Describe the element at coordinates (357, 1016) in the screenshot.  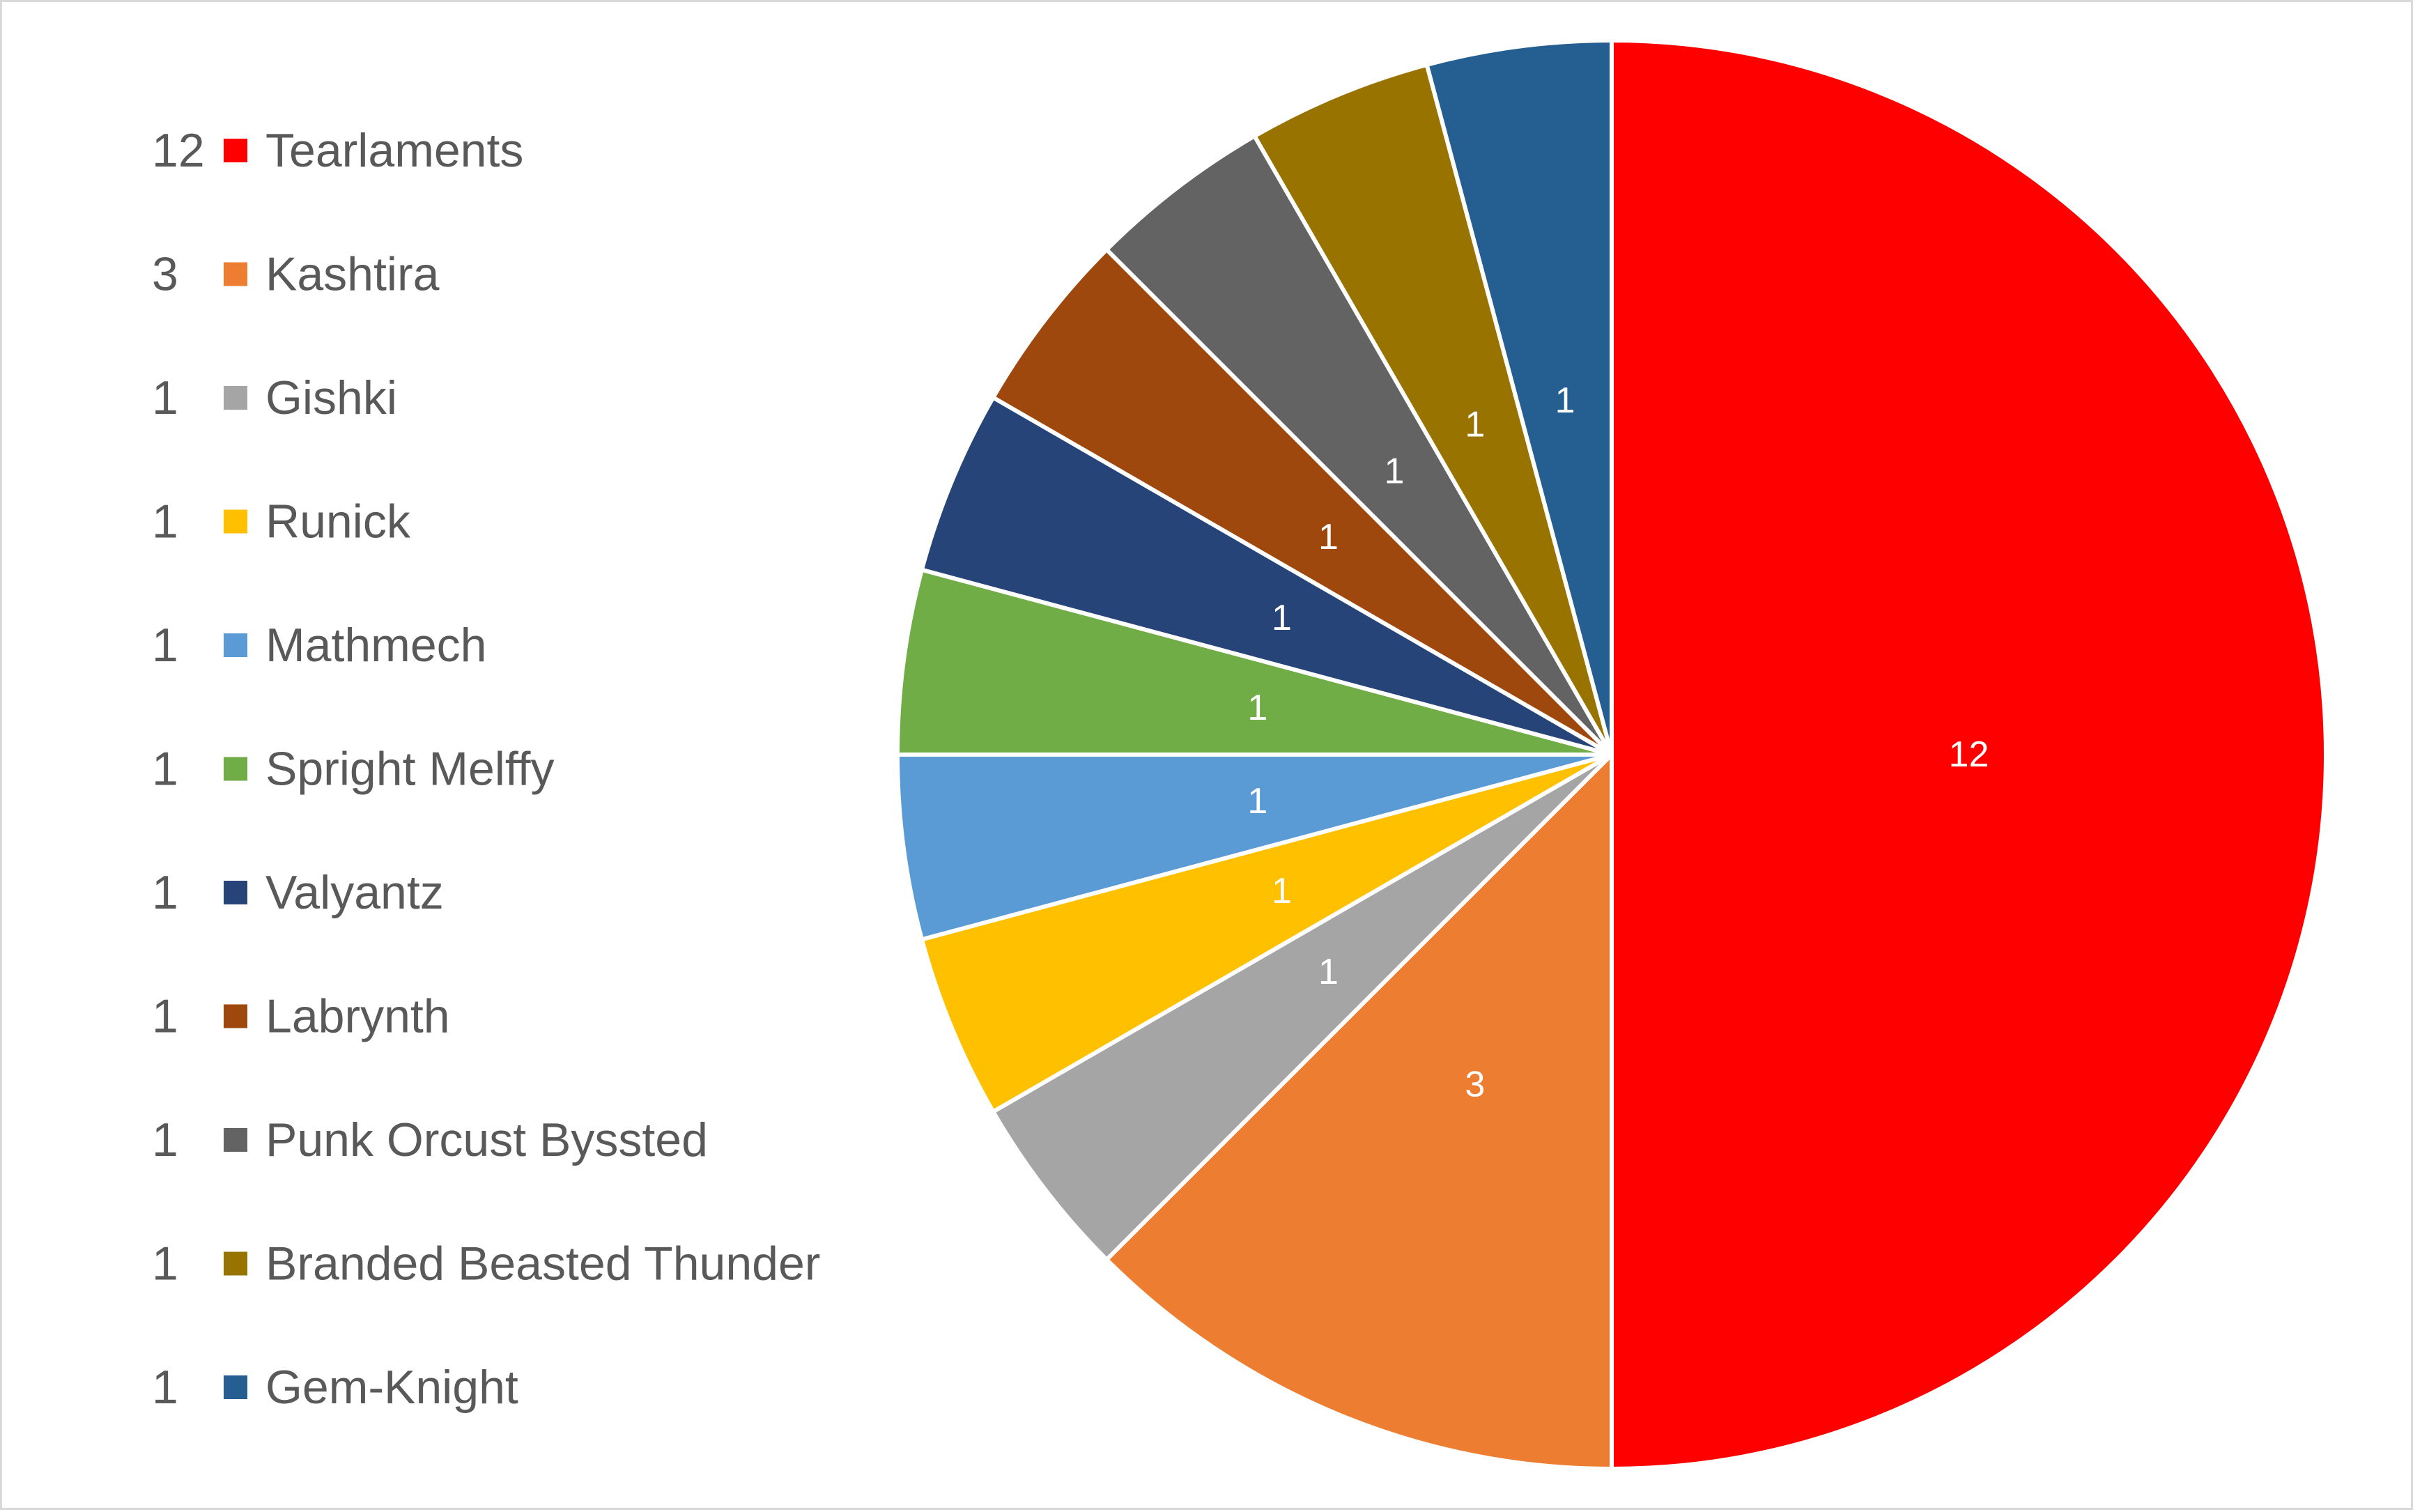
I see `legend-label: Labrynth` at that location.